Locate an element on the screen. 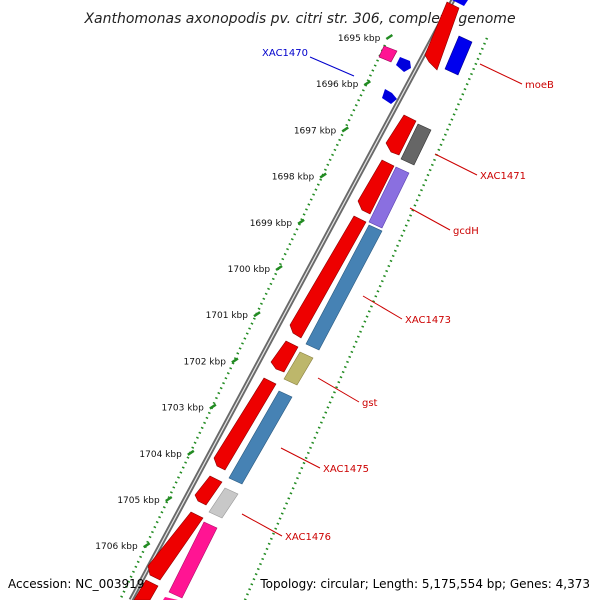  gene-moeB is located at coordinates (442, 36).